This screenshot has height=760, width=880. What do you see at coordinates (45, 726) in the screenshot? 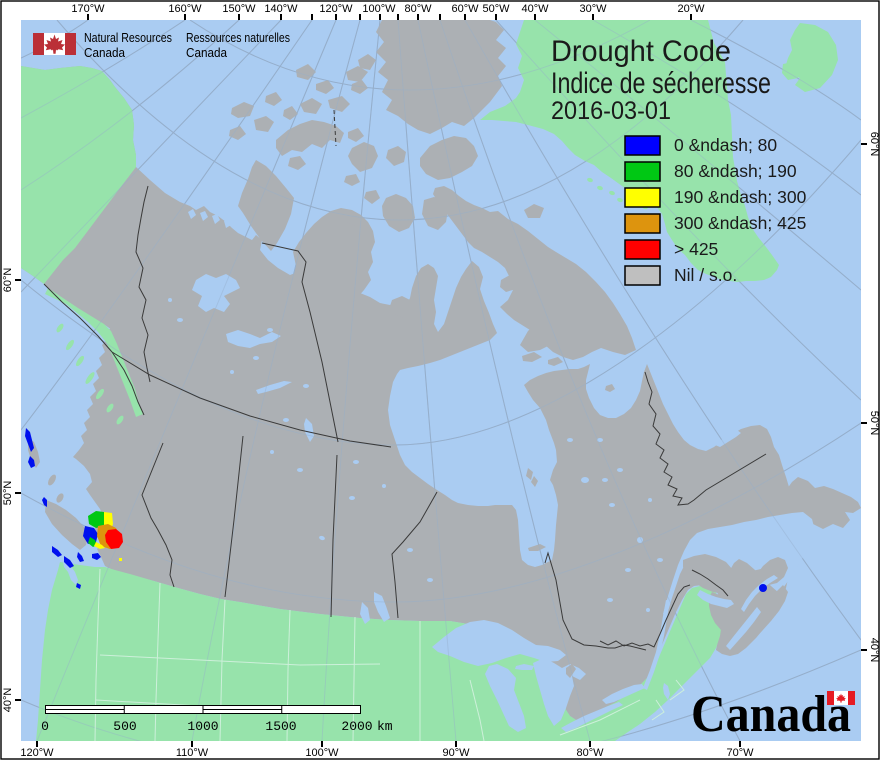
I see `svg-text: 0` at bounding box center [45, 726].